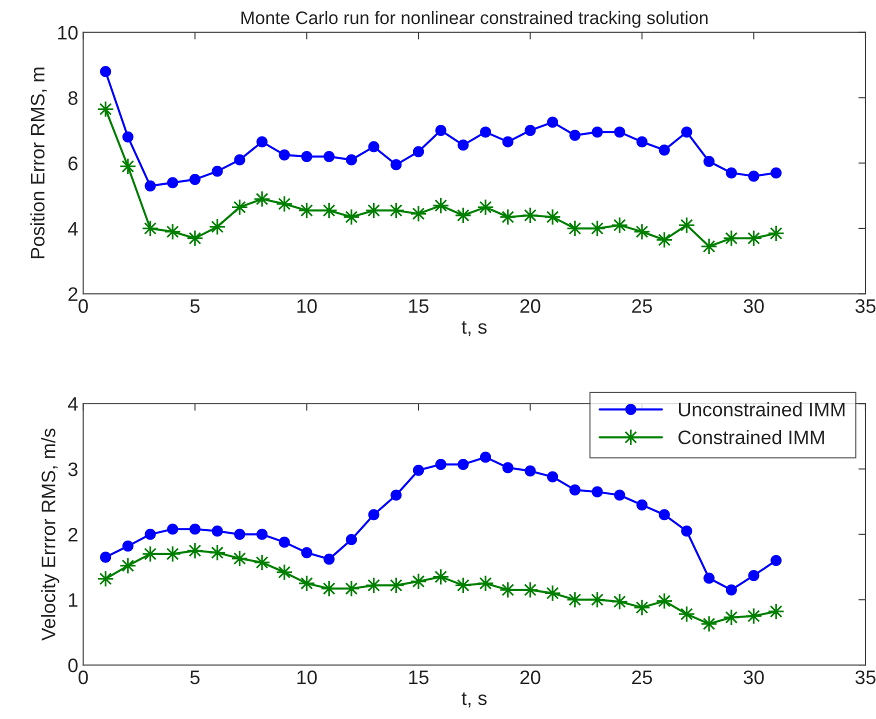  What do you see at coordinates (38, 163) in the screenshot?
I see `y-axis-title: Position Error RMS, m` at bounding box center [38, 163].